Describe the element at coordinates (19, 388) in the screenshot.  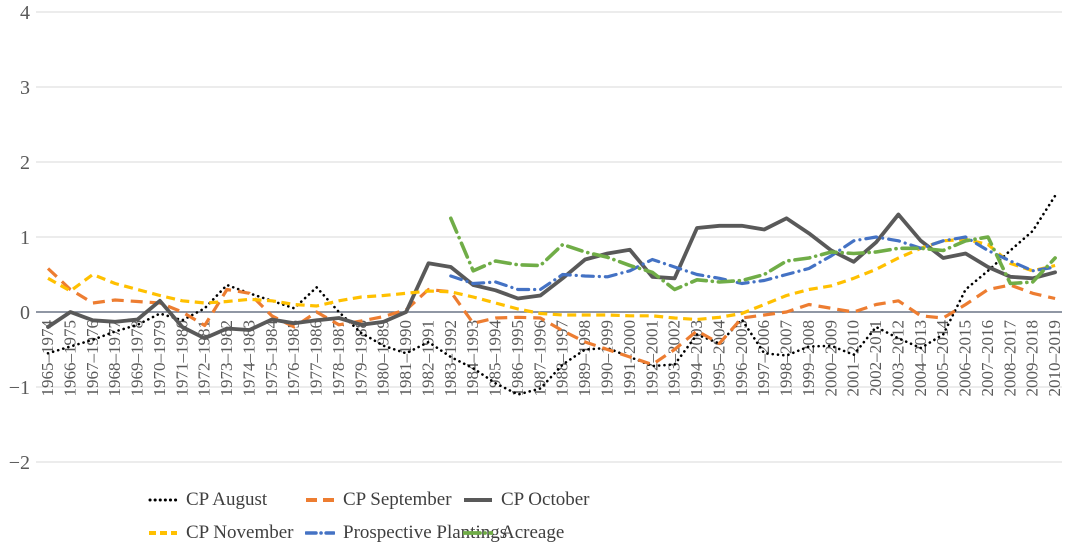
I see `y-tick-label: −1` at that location.